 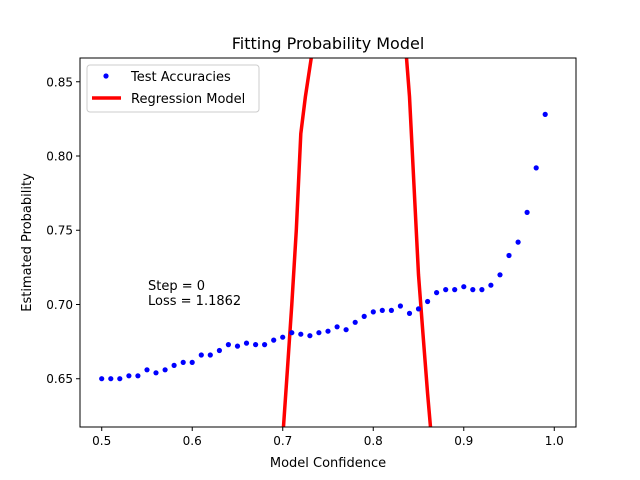 I want to click on x-axis-label: Model Confidence, so click(x=328, y=463).